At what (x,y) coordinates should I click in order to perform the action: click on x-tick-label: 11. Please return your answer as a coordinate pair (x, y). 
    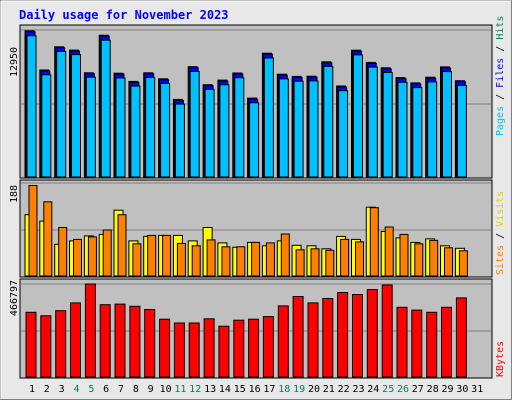
    Looking at the image, I should click on (180, 389).